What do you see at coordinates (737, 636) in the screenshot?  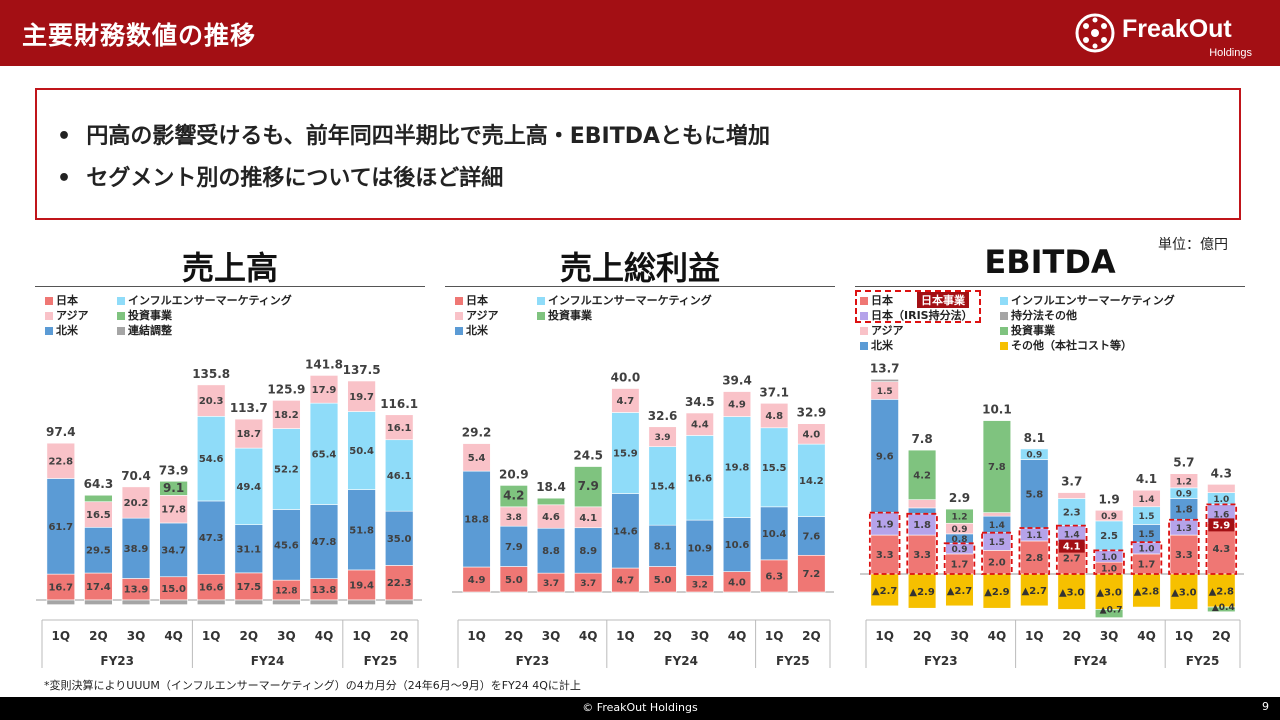 I see `x-tick-label: 4Q` at bounding box center [737, 636].